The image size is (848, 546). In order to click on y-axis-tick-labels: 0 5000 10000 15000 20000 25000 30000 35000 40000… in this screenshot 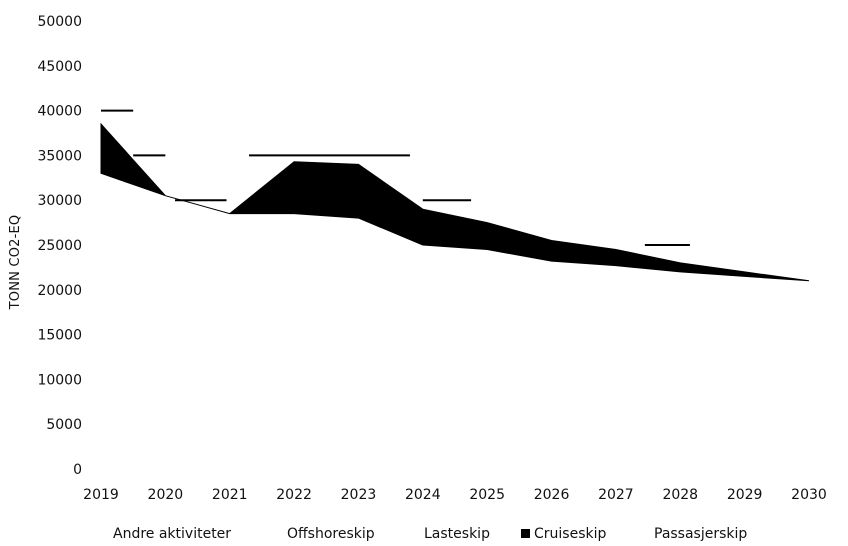, I will do `click(59, 246)`.